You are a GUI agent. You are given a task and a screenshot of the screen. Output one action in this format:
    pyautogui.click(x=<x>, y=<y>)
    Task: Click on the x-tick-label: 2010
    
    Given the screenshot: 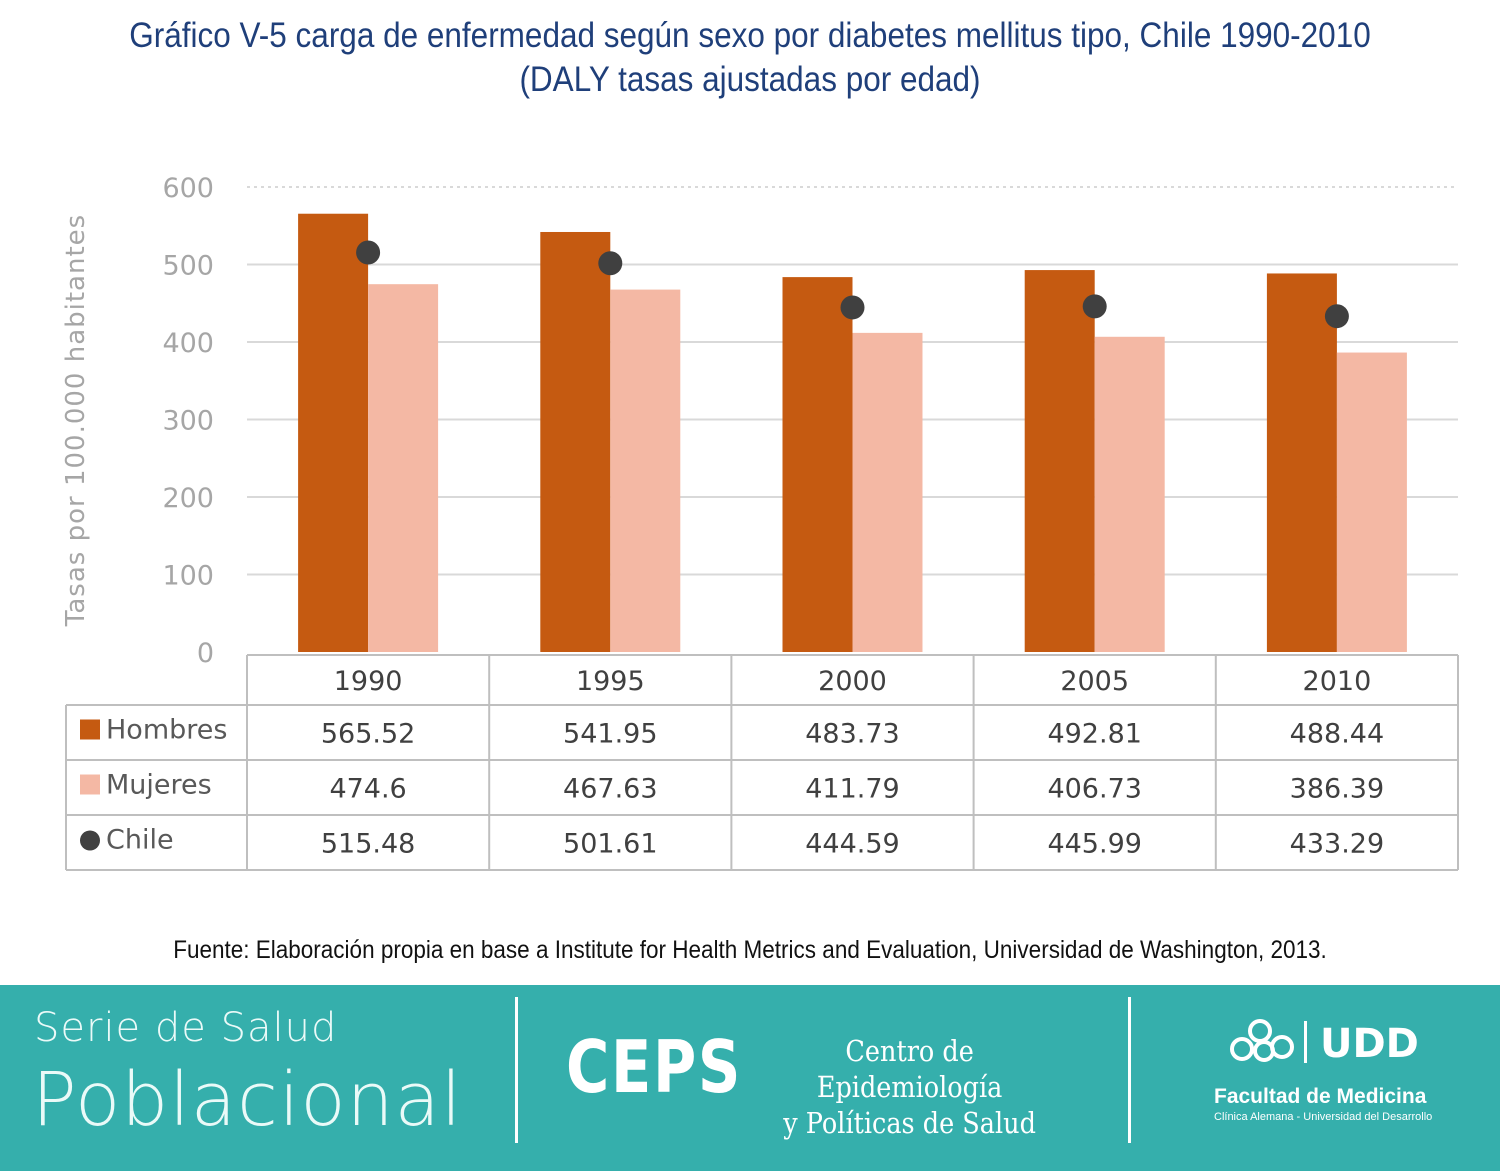 What is the action you would take?
    pyautogui.click(x=1337, y=681)
    